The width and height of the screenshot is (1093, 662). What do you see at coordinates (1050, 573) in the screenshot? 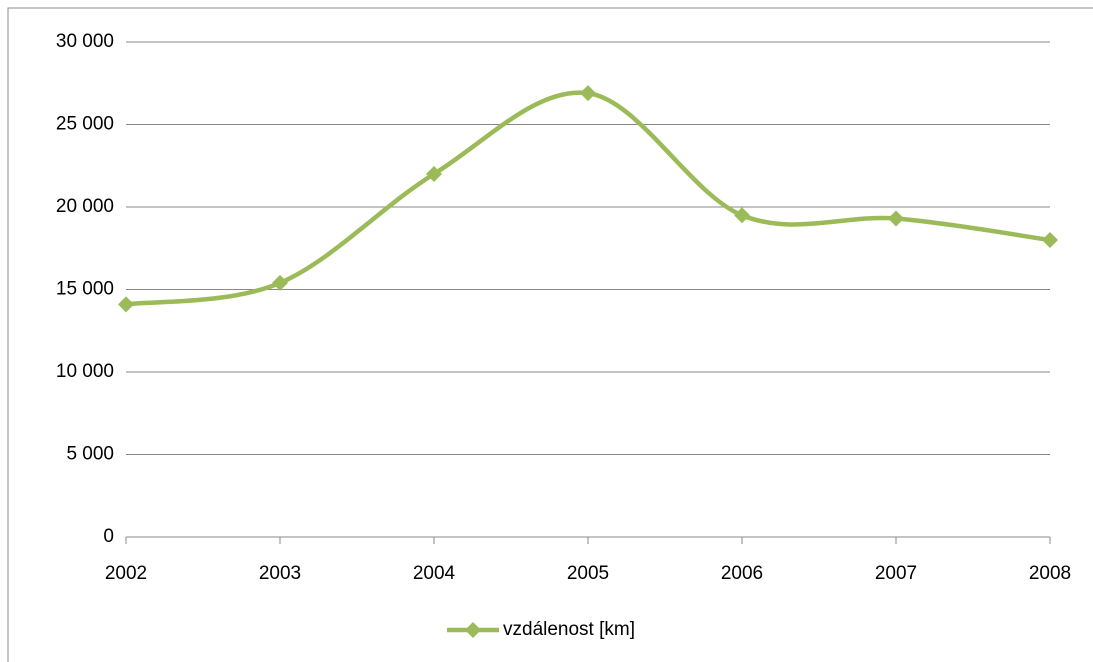
I see `x-tick-label: 2008` at bounding box center [1050, 573].